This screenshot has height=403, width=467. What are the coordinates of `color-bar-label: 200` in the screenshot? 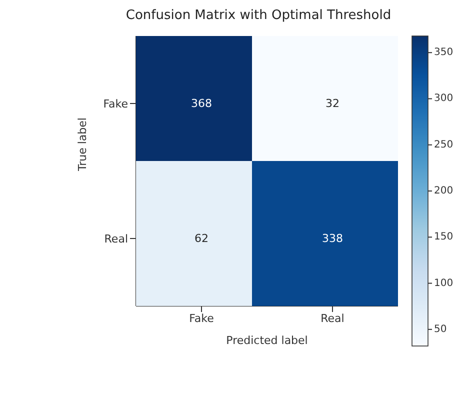 It's located at (444, 191).